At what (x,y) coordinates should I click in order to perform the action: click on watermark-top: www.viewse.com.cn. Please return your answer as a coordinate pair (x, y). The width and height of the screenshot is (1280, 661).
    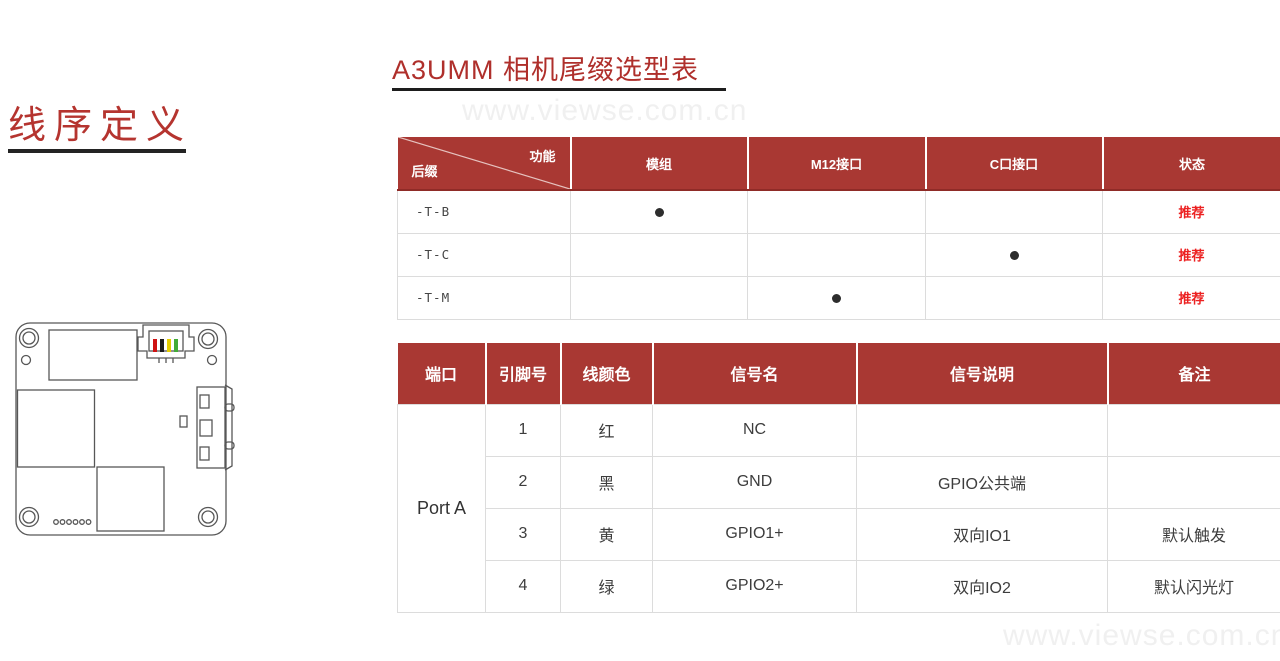
    Looking at the image, I should click on (605, 110).